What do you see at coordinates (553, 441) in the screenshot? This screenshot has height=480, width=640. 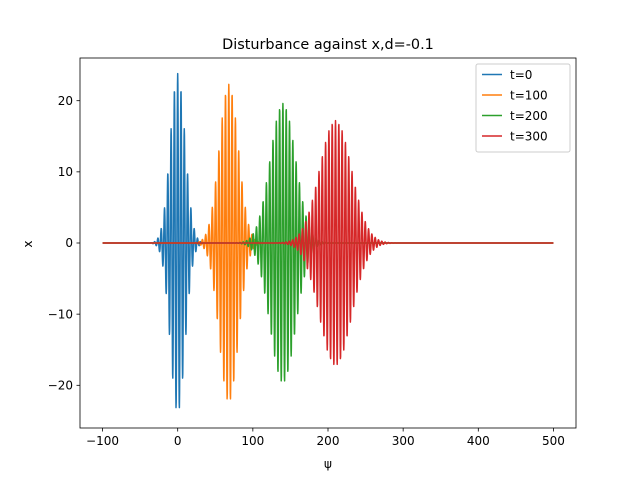 I see `x-tick-label: 500` at bounding box center [553, 441].